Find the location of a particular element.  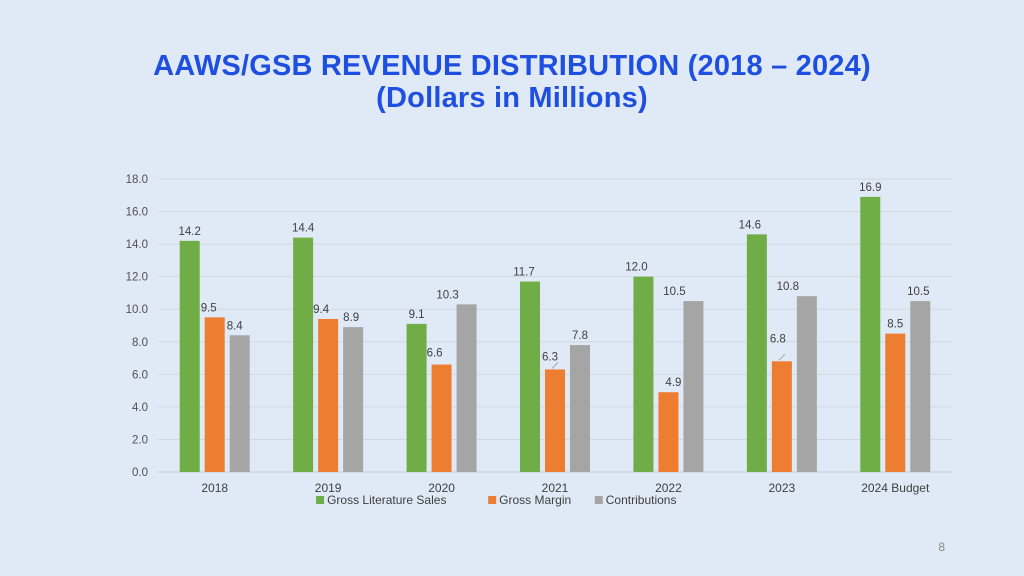

legend-label: Contributions is located at coordinates (641, 500).